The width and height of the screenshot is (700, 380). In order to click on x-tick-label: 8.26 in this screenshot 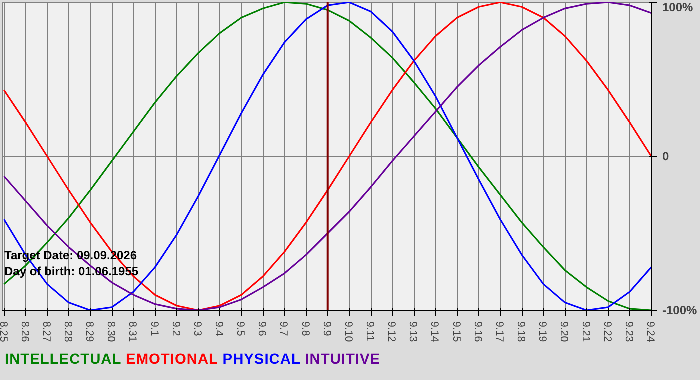, I will do `click(24, 332)`.